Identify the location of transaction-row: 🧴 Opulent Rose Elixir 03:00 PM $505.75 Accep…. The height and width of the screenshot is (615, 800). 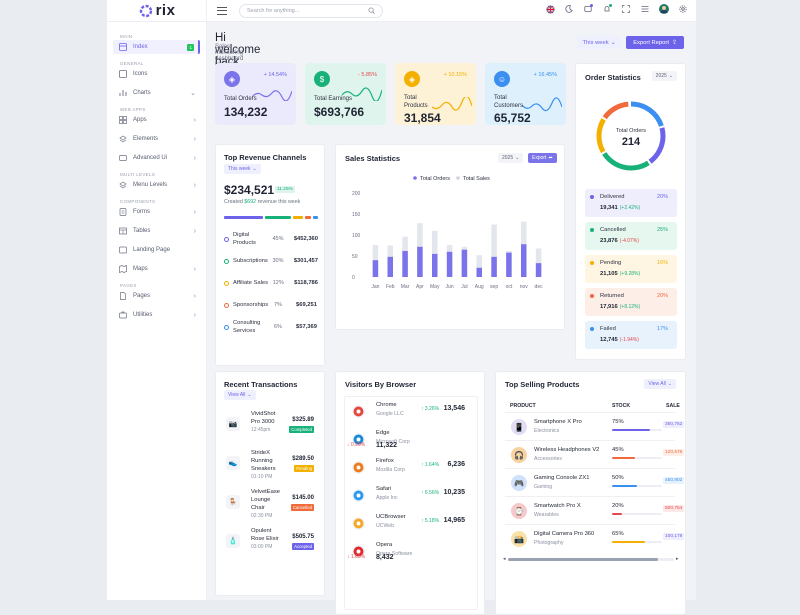
(271, 543).